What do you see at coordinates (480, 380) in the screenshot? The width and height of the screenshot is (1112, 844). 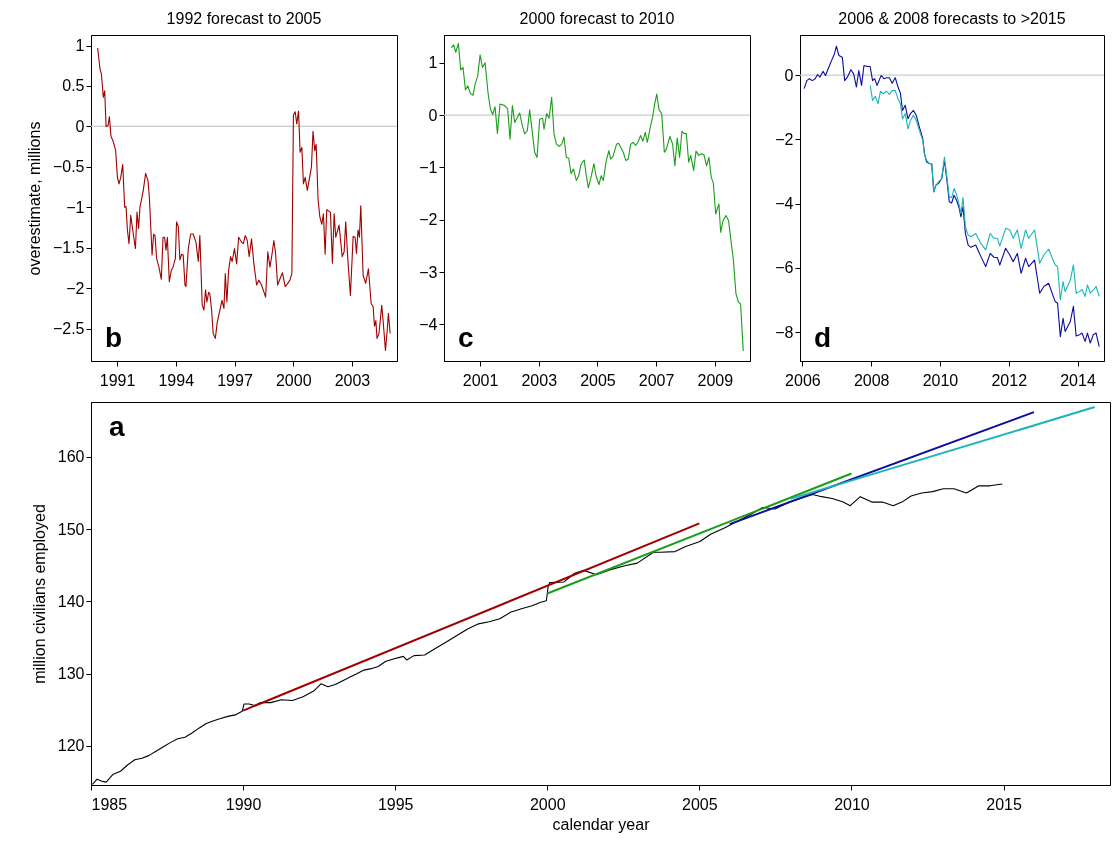 I see `x-tick-label: 2001` at bounding box center [480, 380].